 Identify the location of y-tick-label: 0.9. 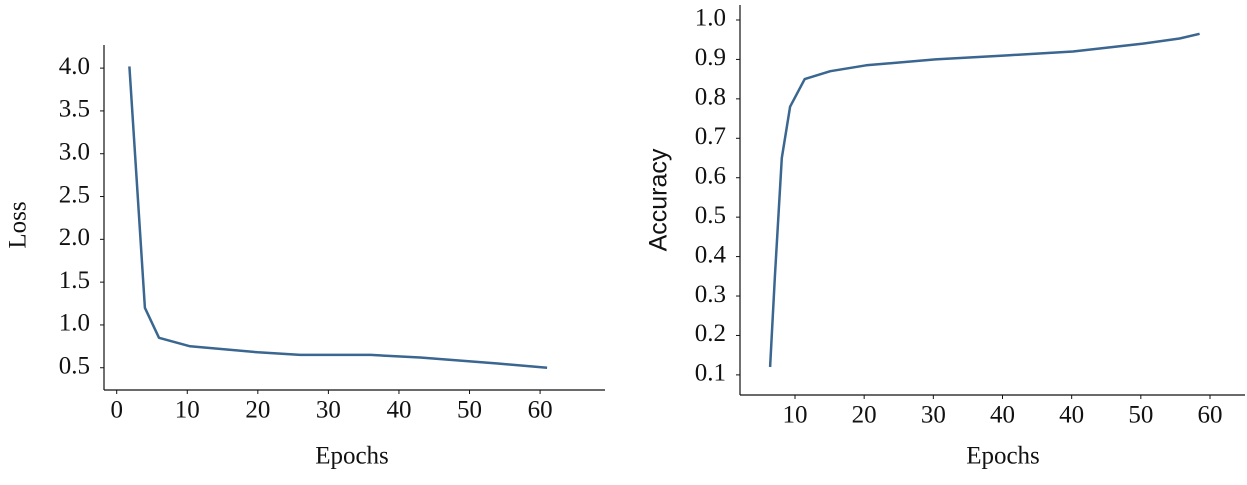
(710, 57).